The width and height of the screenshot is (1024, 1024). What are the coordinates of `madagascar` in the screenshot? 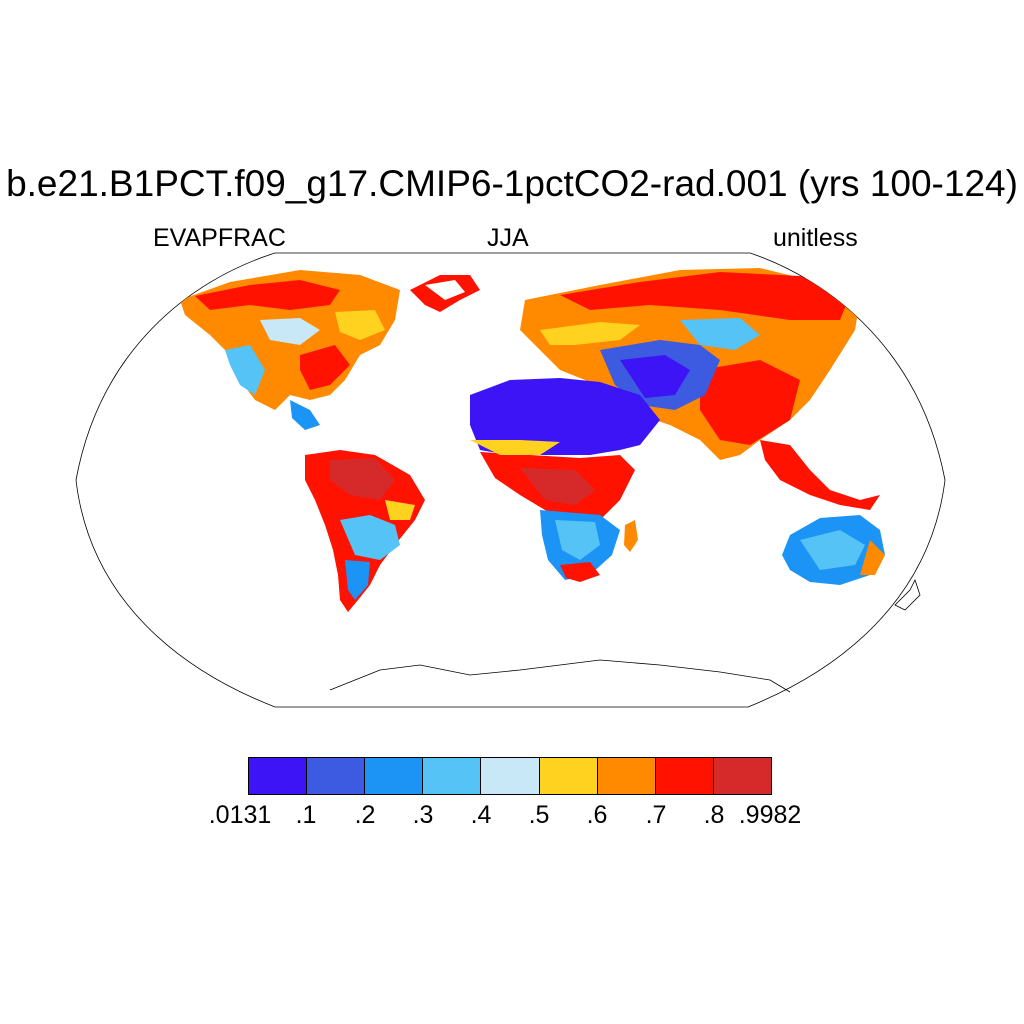 It's located at (631, 536).